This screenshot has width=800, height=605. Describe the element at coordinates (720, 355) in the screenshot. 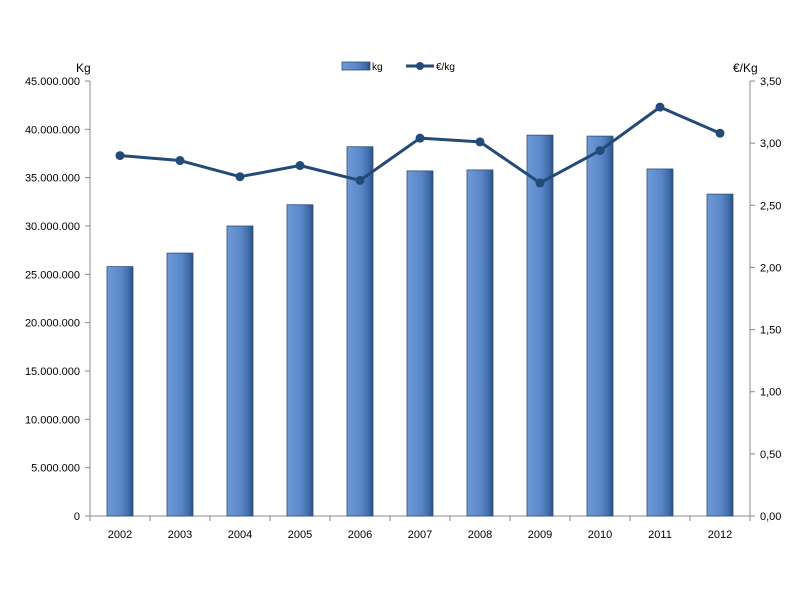

I see `bar-2012` at that location.